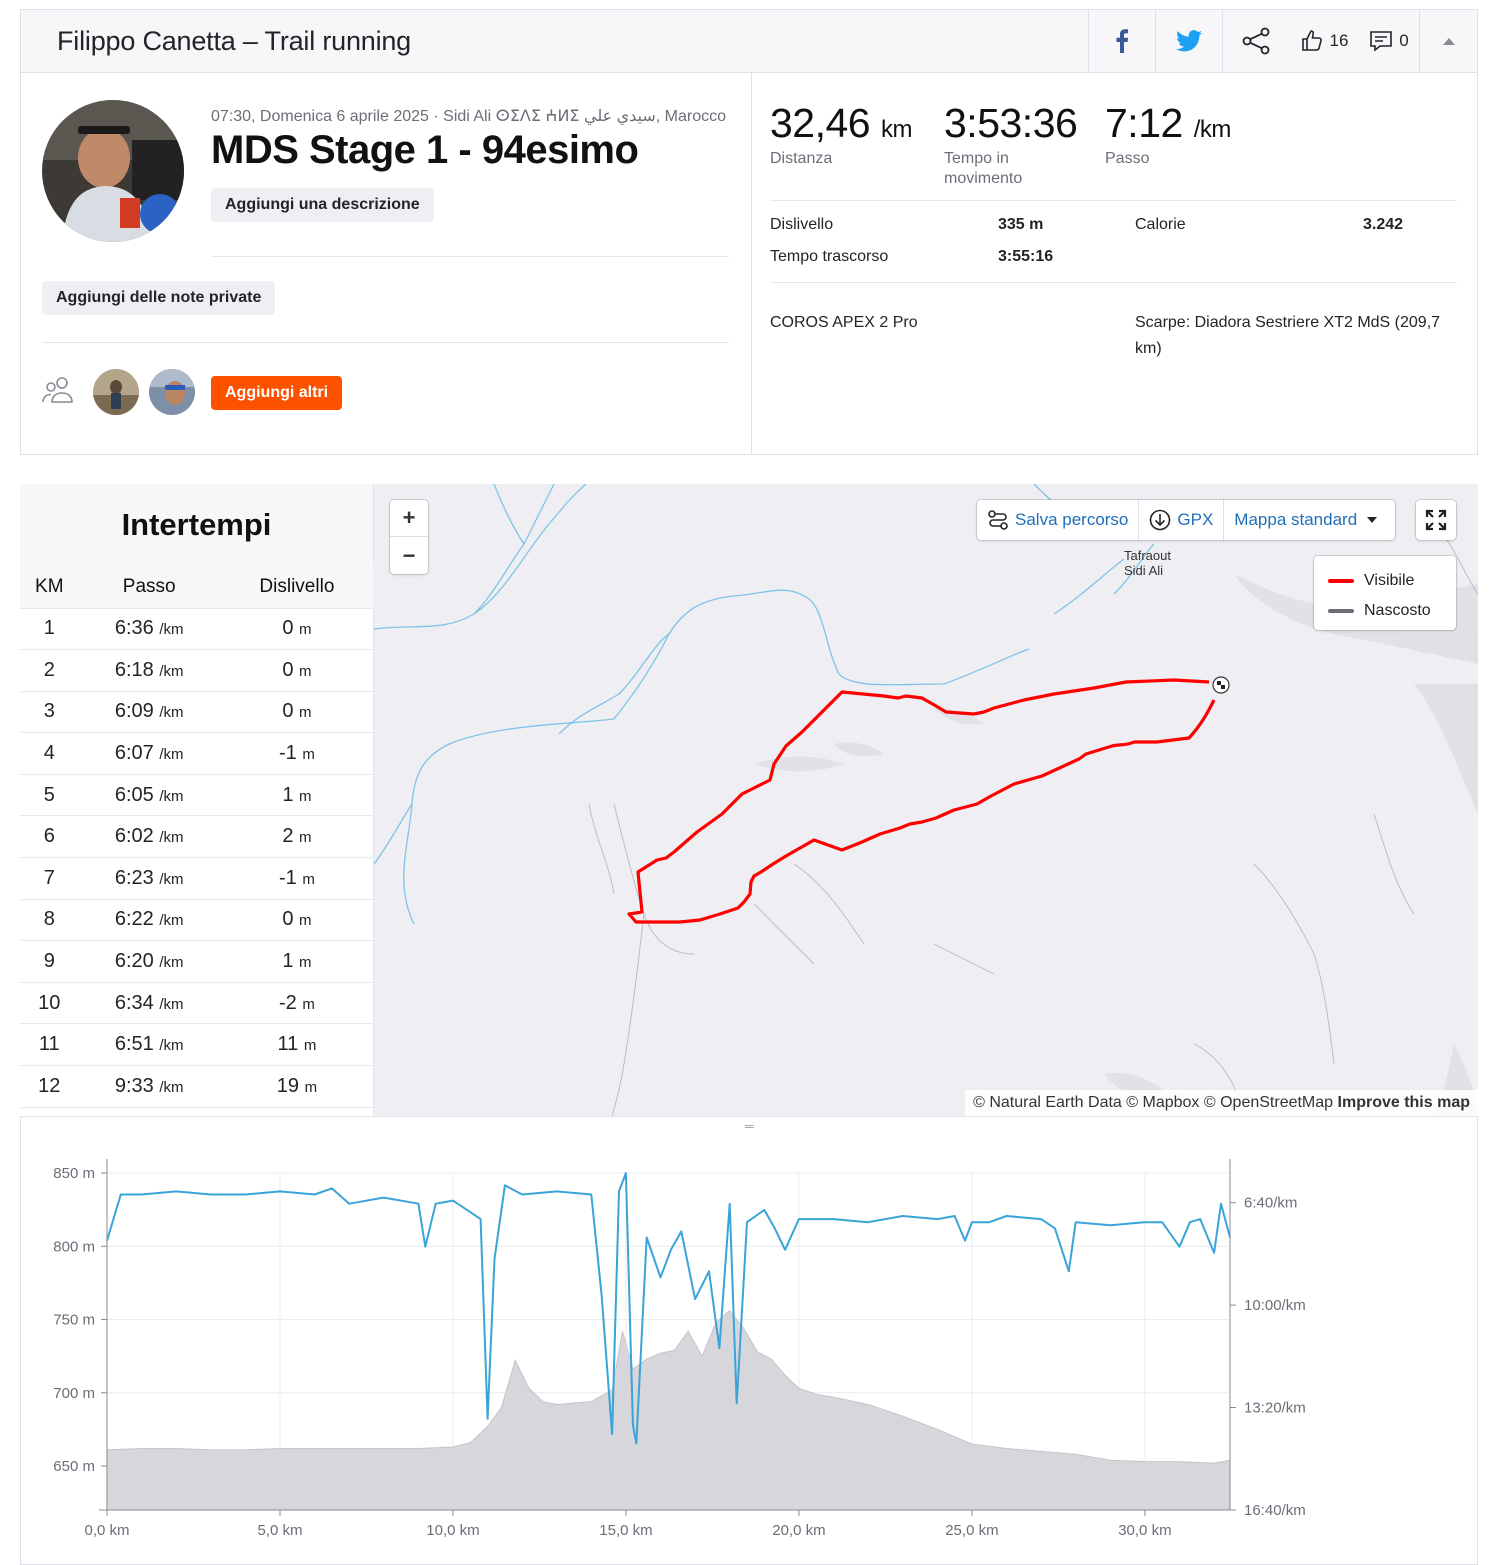 The height and width of the screenshot is (1565, 1500). Describe the element at coordinates (1182, 520) in the screenshot. I see `gpx-download-button: GPX` at that location.